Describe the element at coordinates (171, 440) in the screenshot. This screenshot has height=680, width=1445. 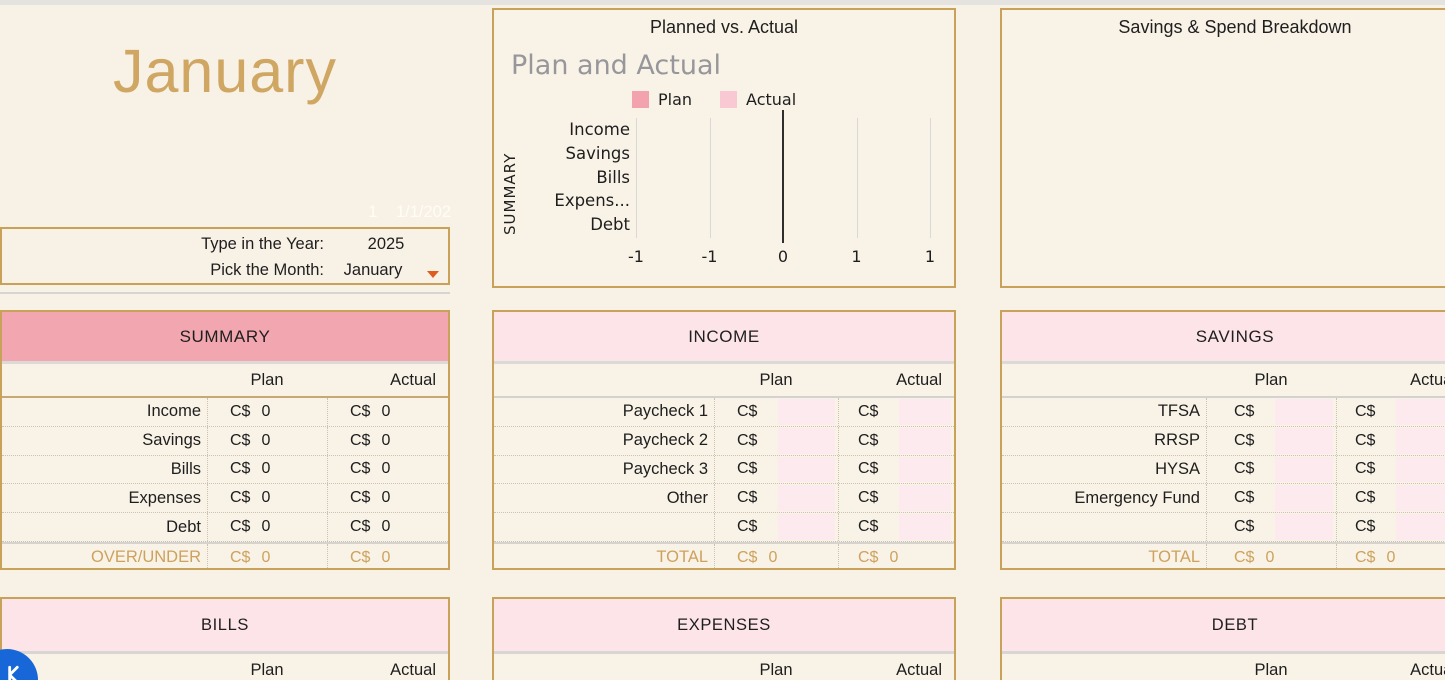
I see `row-label: Savings` at that location.